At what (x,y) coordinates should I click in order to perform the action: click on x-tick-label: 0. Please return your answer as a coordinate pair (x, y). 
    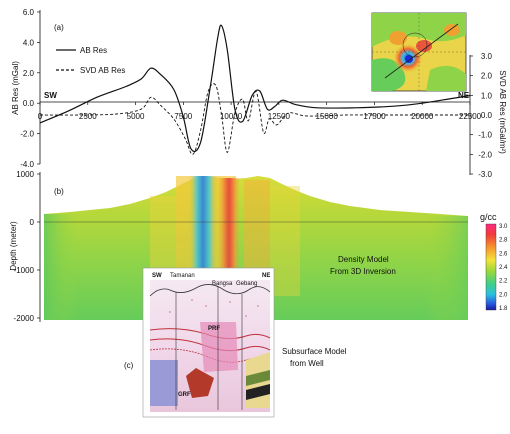
    Looking at the image, I should click on (40, 116).